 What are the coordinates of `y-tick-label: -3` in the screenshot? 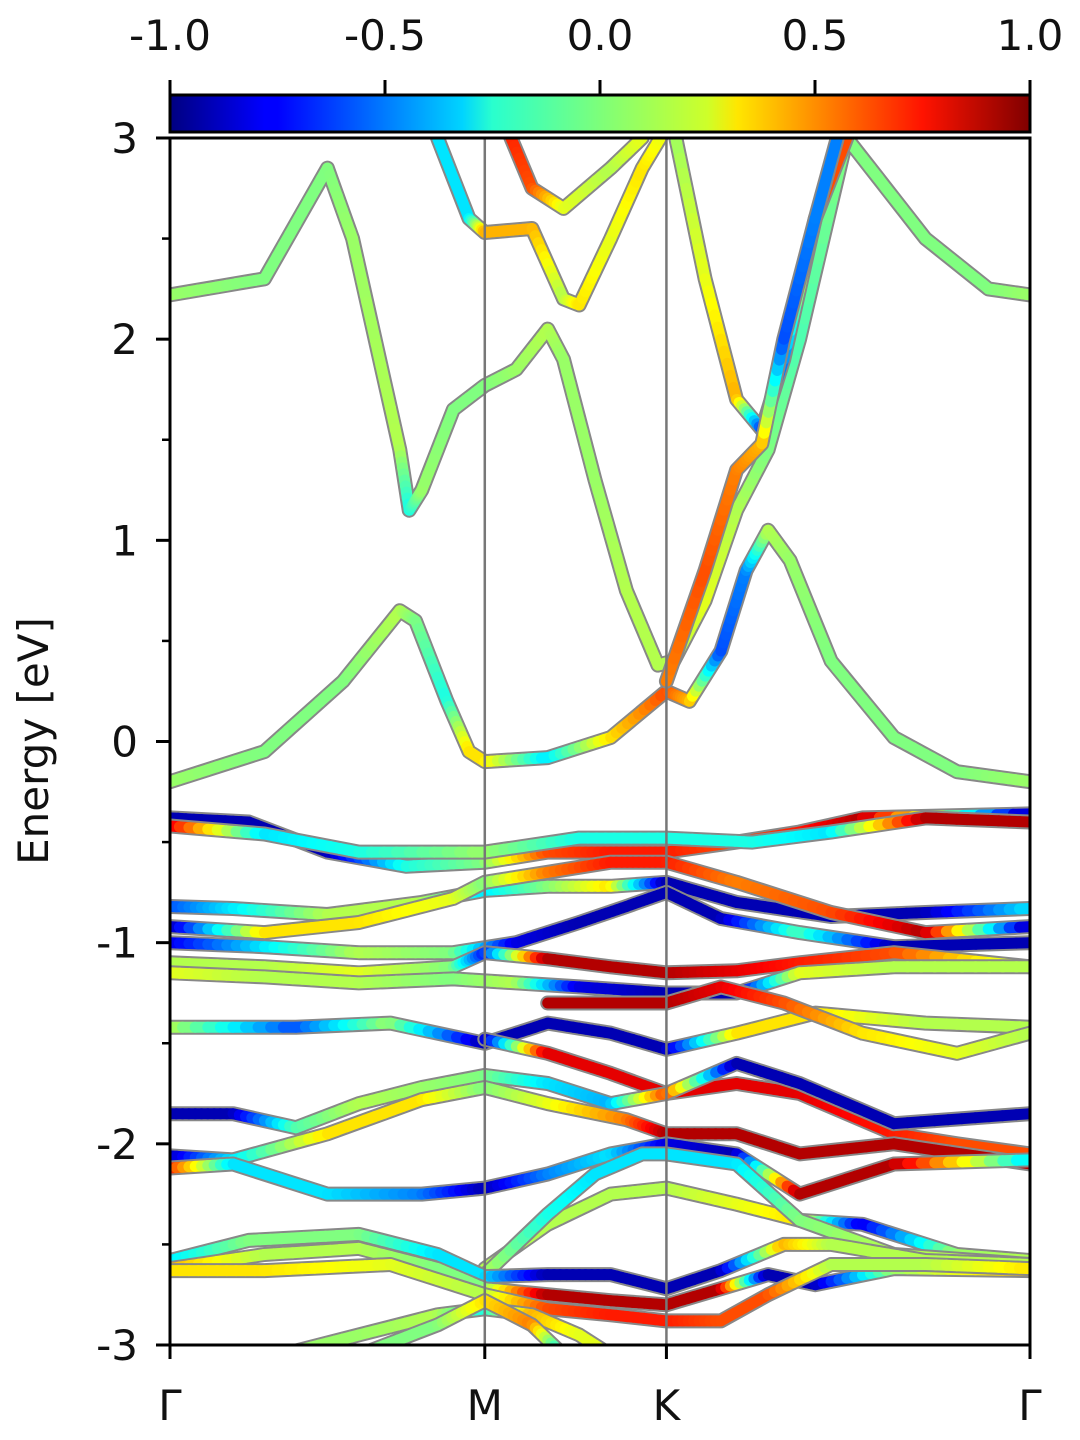 It's located at (117, 1345).